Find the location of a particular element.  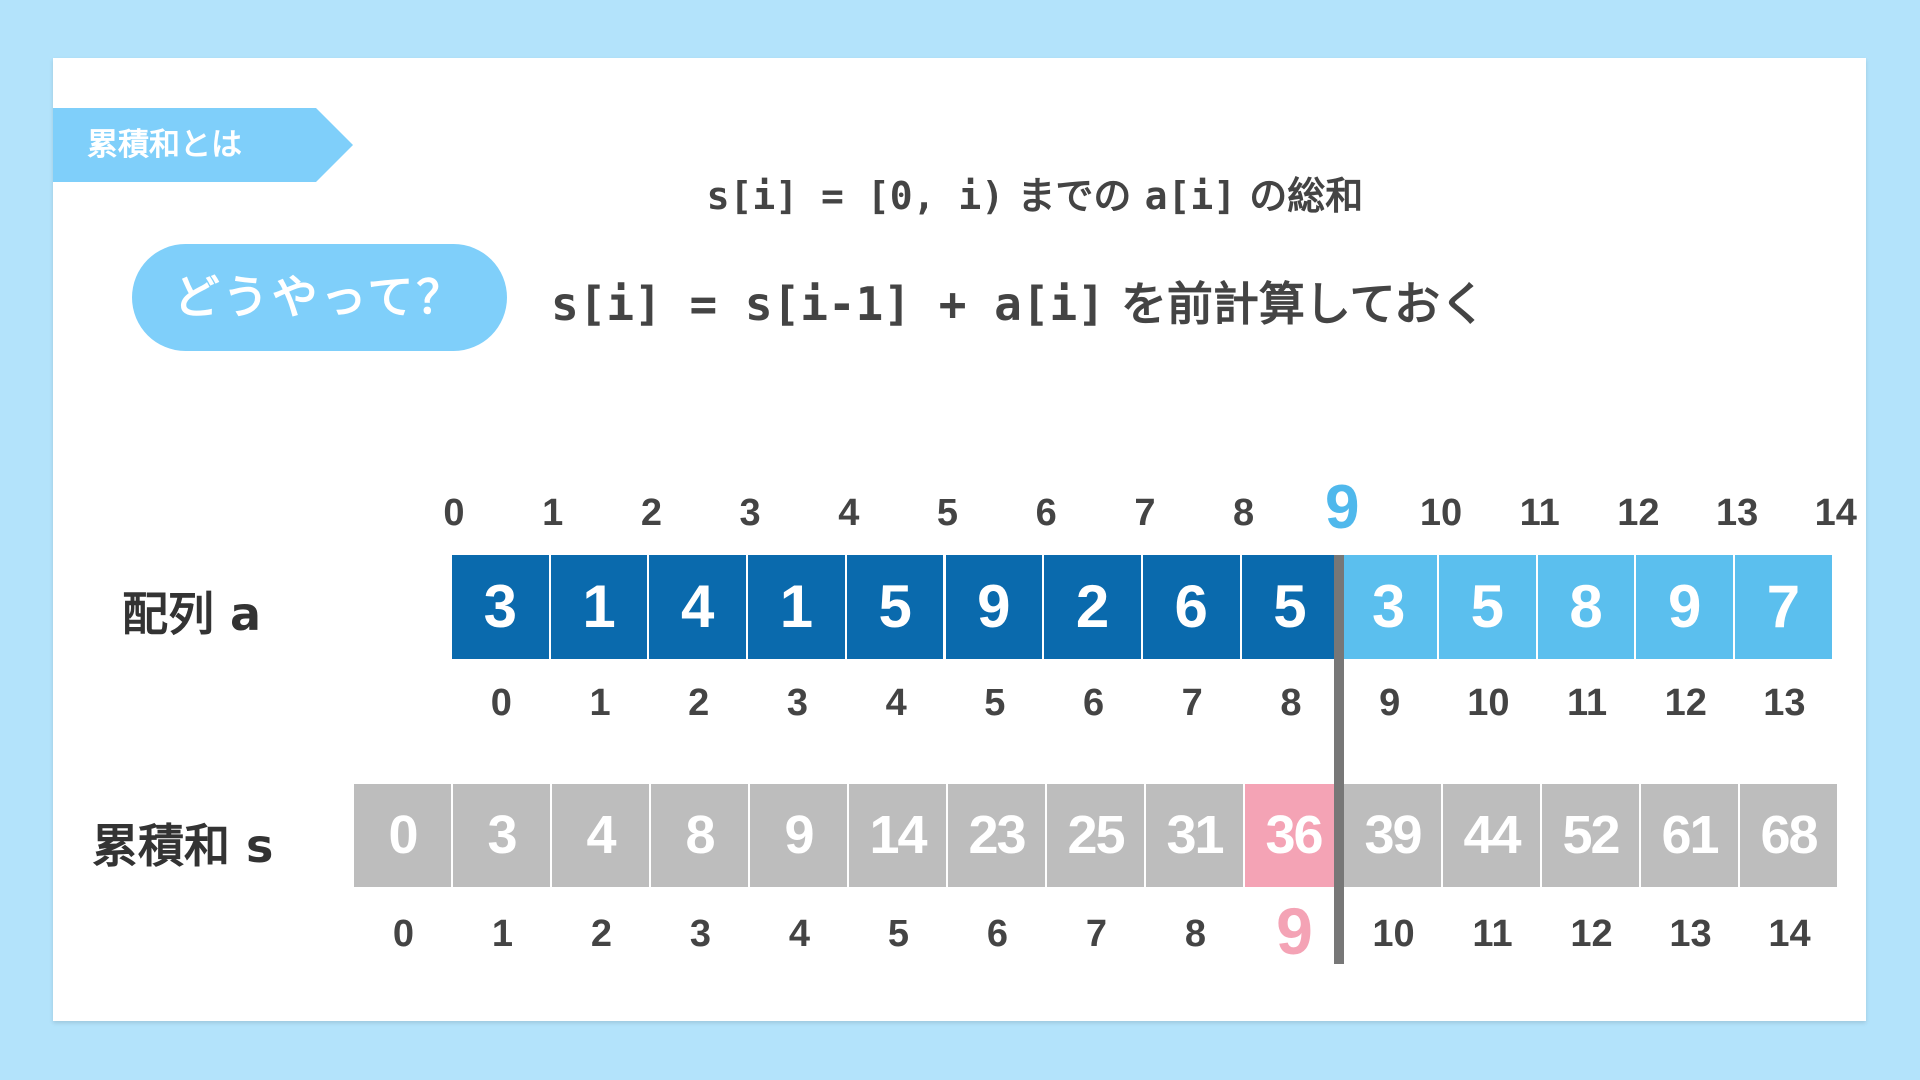

array-s-index: 6 is located at coordinates (997, 934).